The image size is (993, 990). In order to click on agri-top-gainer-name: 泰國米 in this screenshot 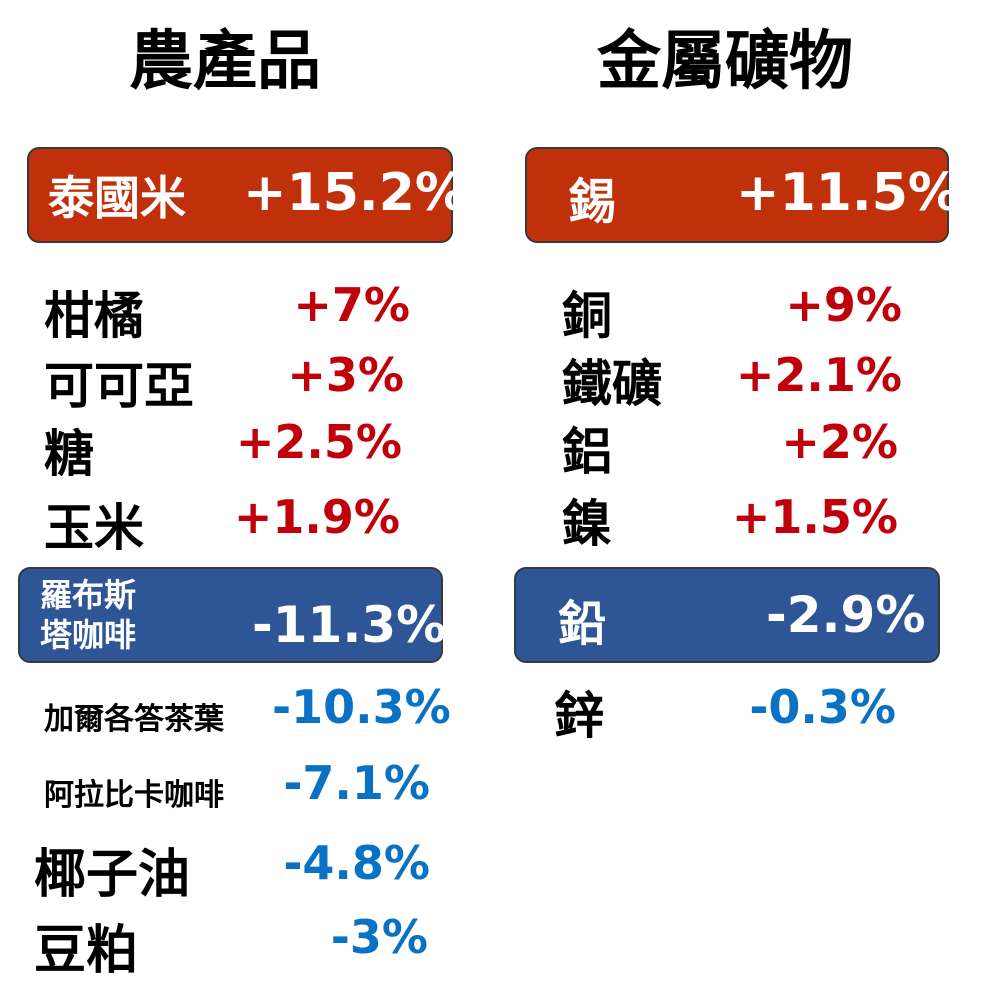, I will do `click(117, 198)`.